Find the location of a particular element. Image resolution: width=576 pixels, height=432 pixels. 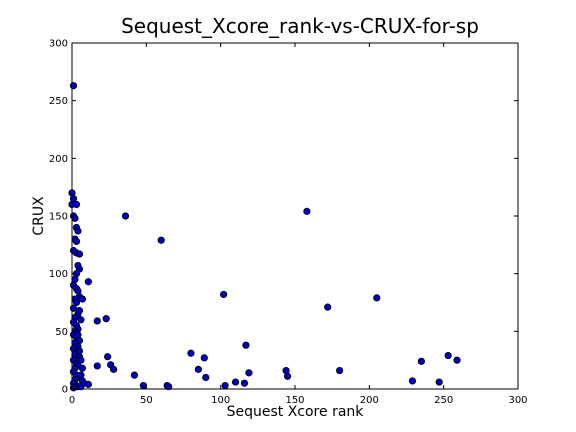

x-tick-label: 300 is located at coordinates (517, 400).